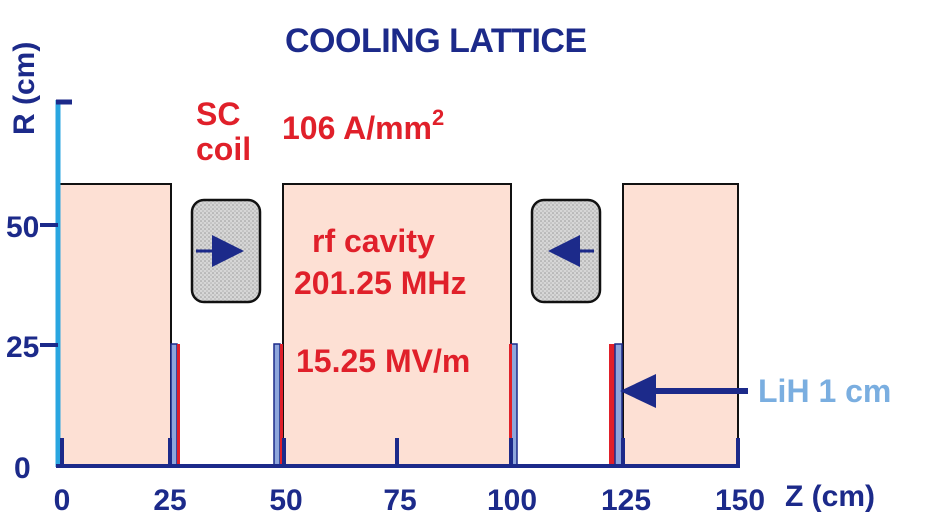 Image resolution: width=925 pixels, height=525 pixels. What do you see at coordinates (380, 283) in the screenshot?
I see `rf-frequency-label: 201.25 MHz` at bounding box center [380, 283].